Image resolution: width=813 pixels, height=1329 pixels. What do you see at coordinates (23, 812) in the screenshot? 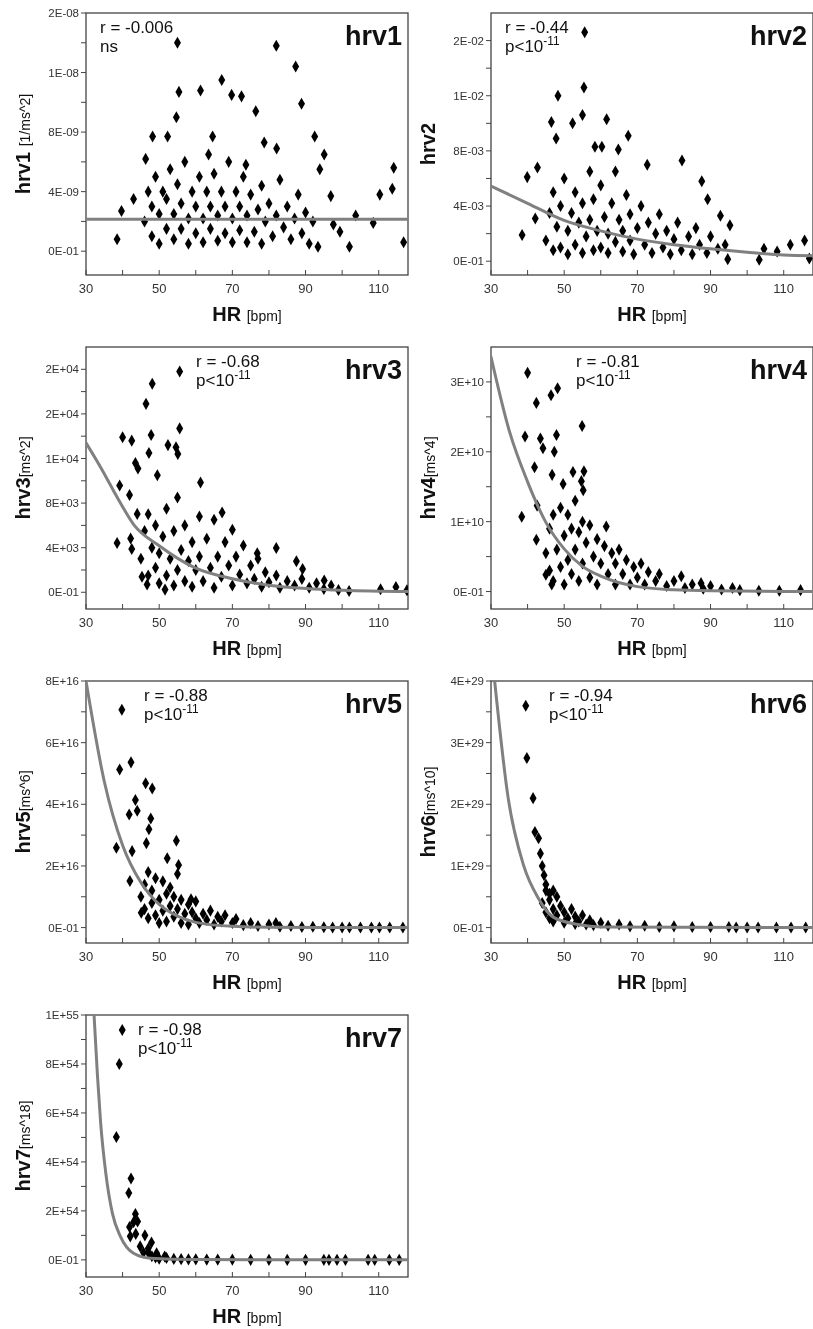
I see `y-axis-title: hrv5[ms^6]` at bounding box center [23, 812].